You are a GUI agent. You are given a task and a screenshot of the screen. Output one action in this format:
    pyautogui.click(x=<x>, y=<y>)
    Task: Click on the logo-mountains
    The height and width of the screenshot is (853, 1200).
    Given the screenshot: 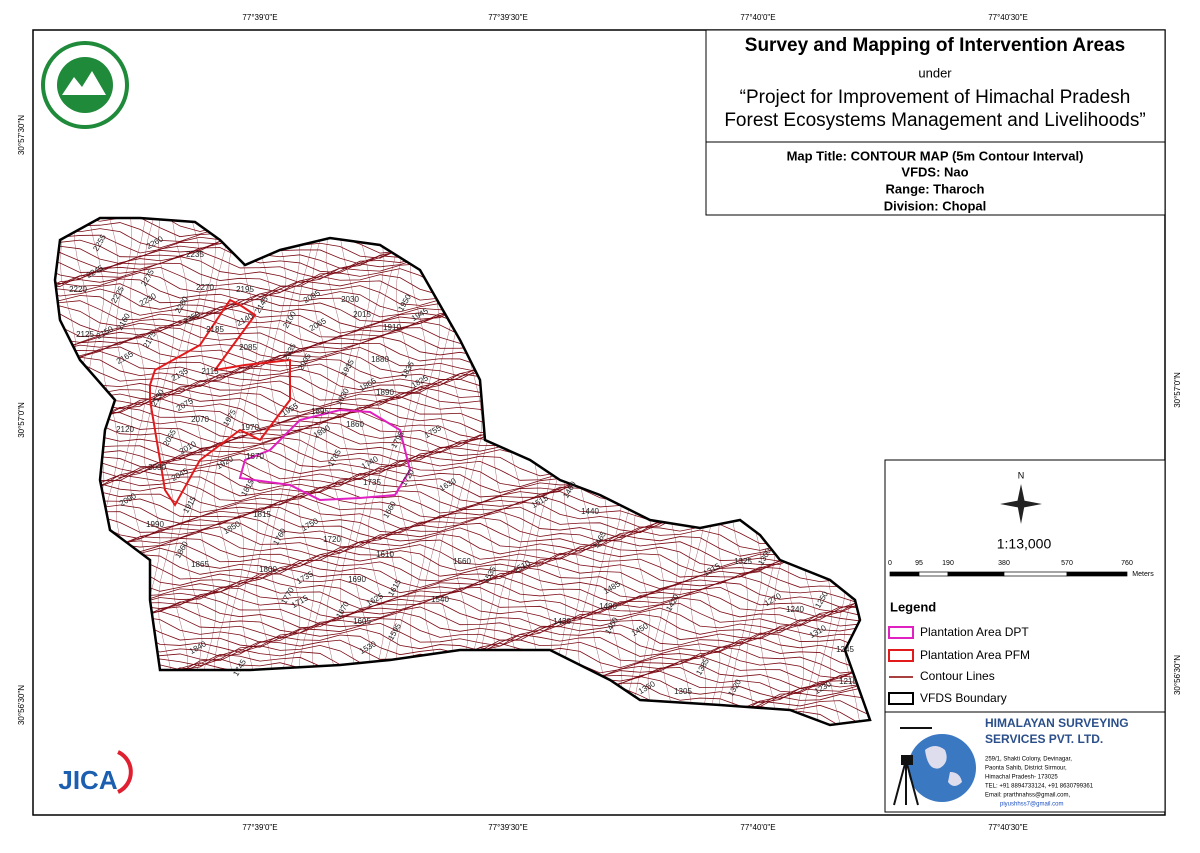 What is the action you would take?
    pyautogui.click(x=84, y=83)
    